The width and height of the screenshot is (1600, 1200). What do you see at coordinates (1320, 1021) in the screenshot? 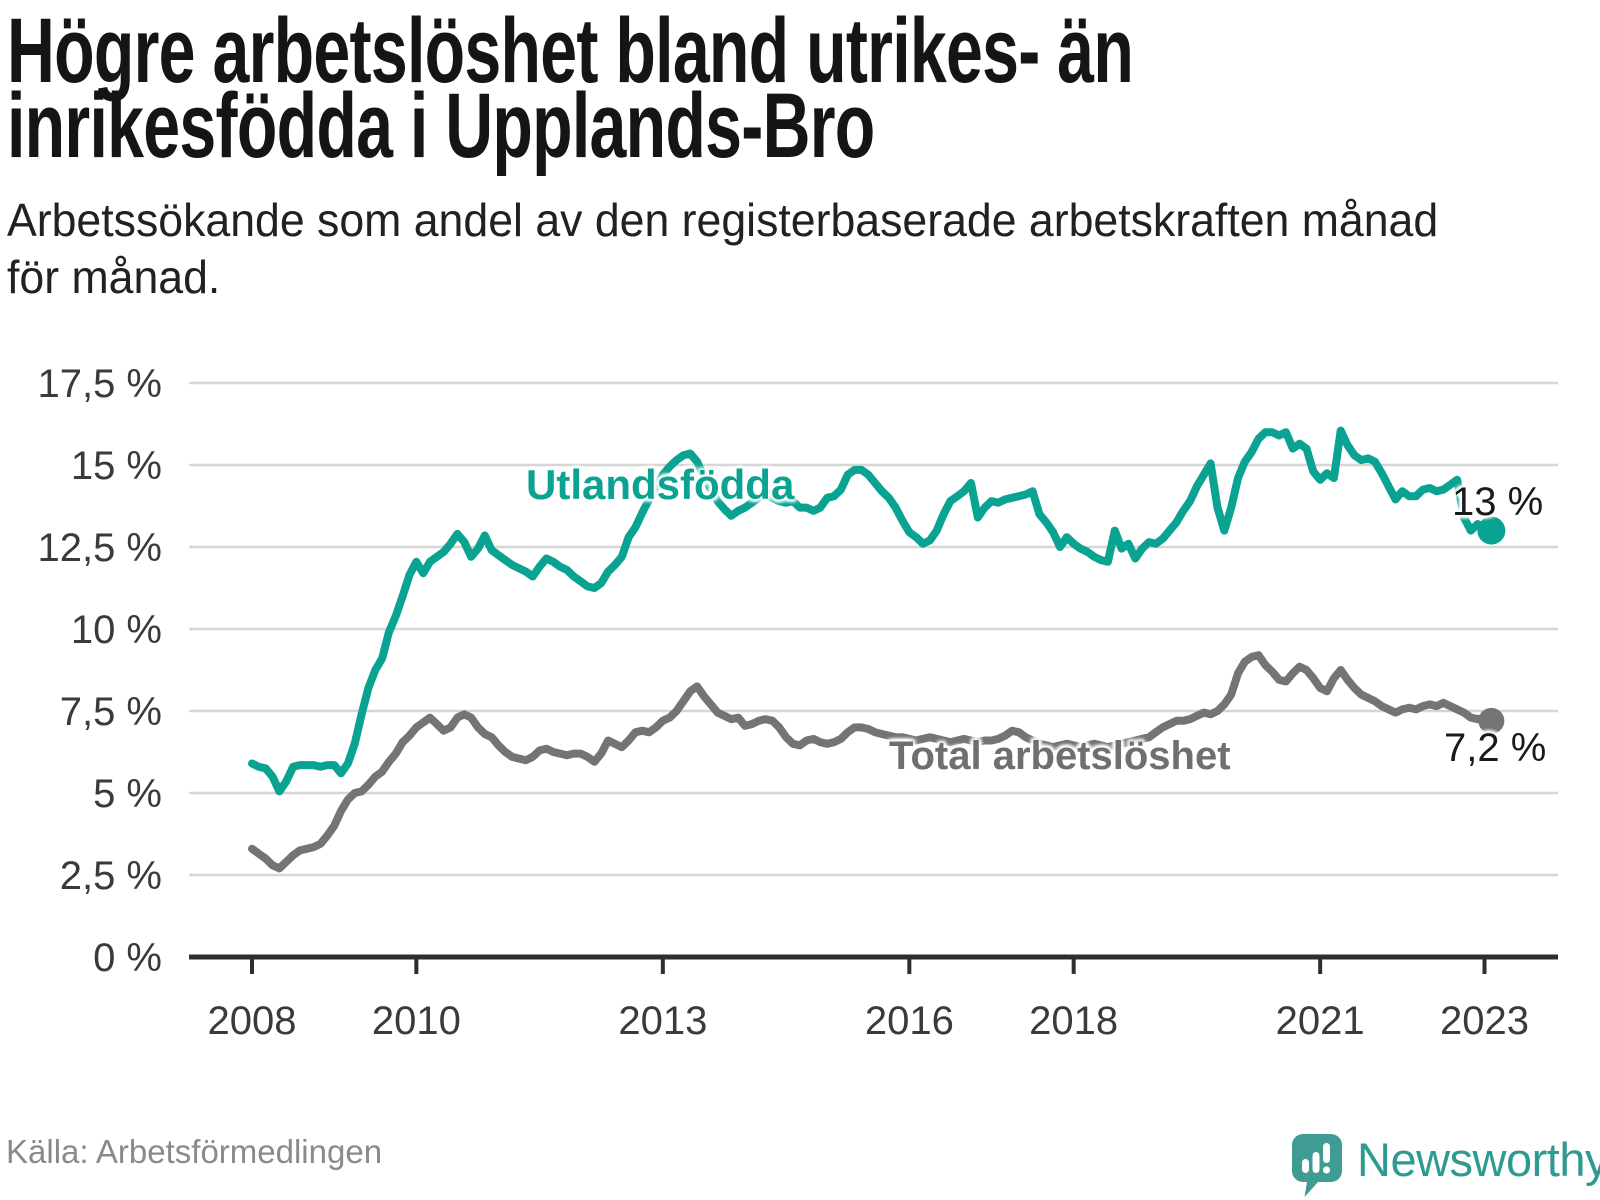
I see `x-axis-tick-label: 2021` at bounding box center [1320, 1021].